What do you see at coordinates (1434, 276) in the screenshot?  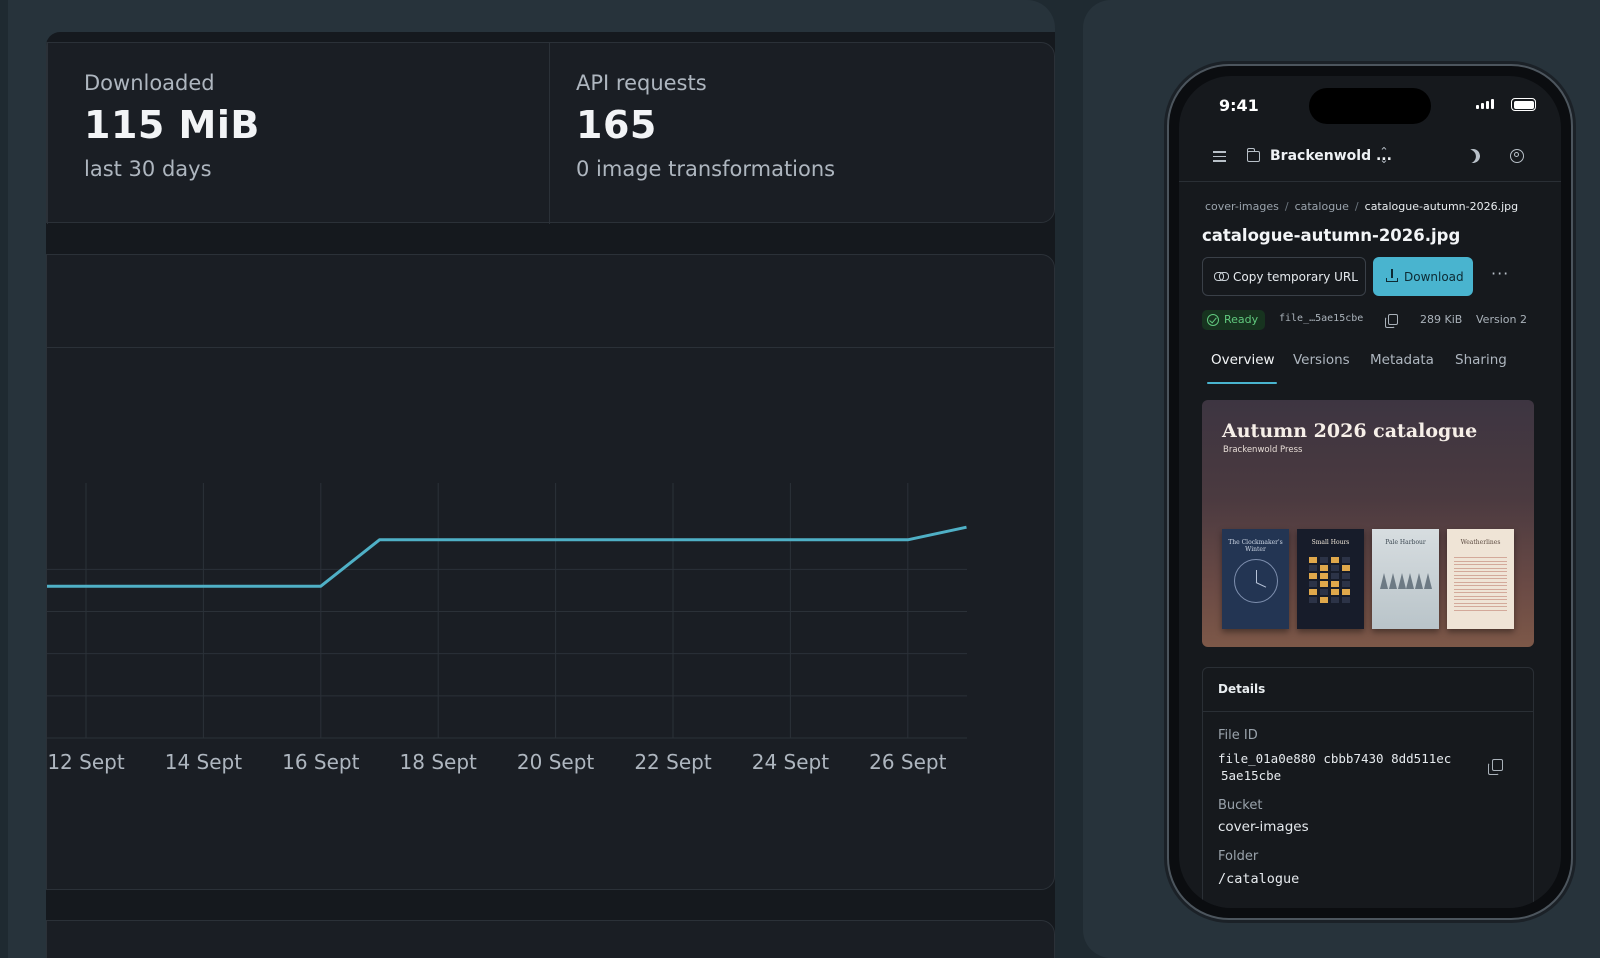 I see `download-label: Download` at bounding box center [1434, 276].